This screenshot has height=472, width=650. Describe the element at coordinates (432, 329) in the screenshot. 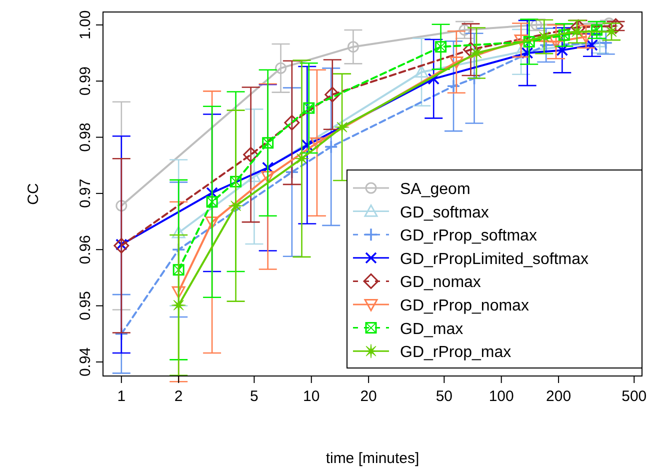

I see `legend-label: GD_max` at that location.